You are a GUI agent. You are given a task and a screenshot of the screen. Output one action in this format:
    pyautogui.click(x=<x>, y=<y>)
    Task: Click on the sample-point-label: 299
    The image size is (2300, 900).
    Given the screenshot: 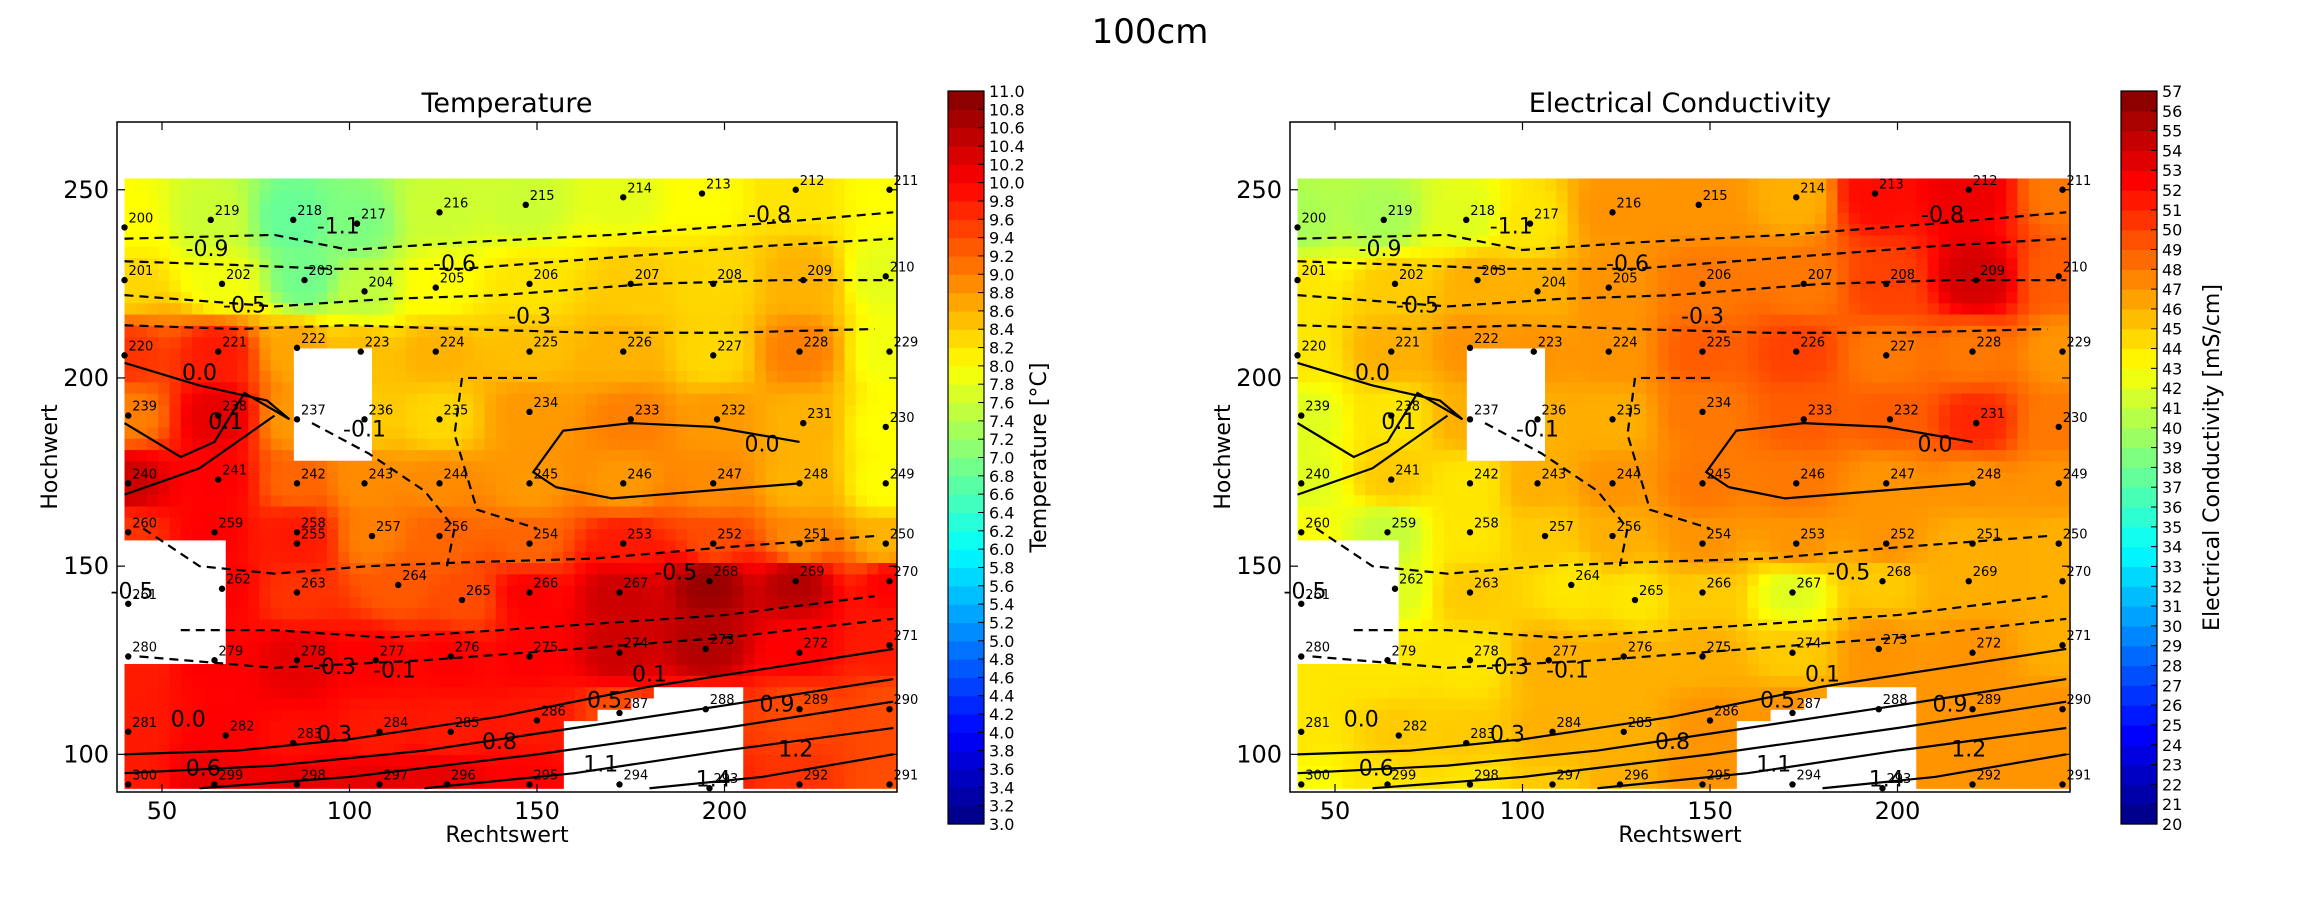 What is the action you would take?
    pyautogui.click(x=231, y=775)
    